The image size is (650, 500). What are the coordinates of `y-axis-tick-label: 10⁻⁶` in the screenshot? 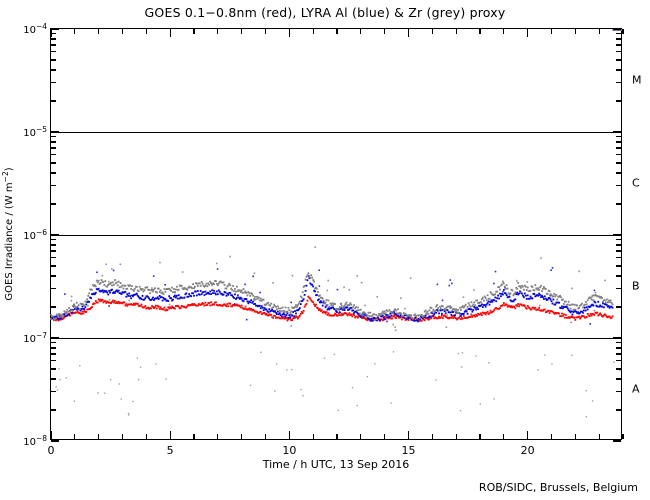 It's located at (35, 235).